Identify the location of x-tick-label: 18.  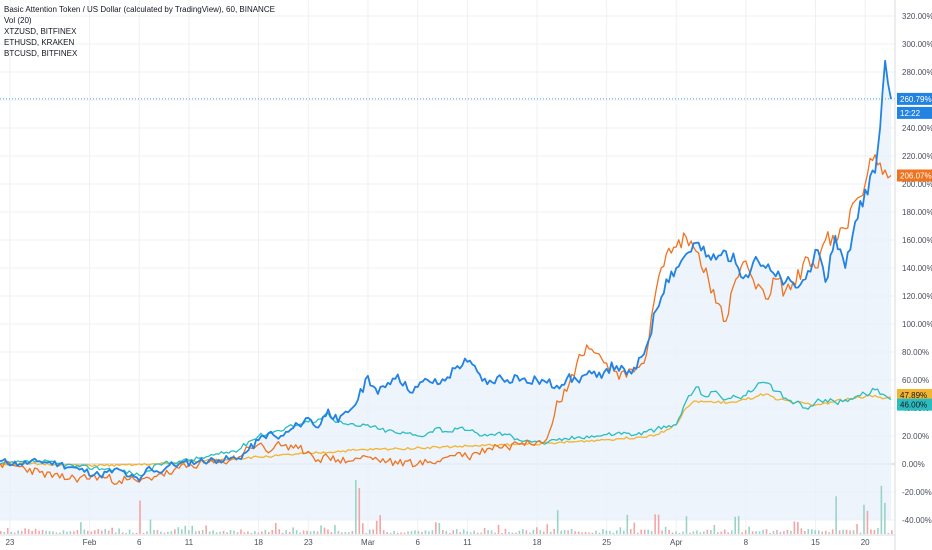
(258, 542).